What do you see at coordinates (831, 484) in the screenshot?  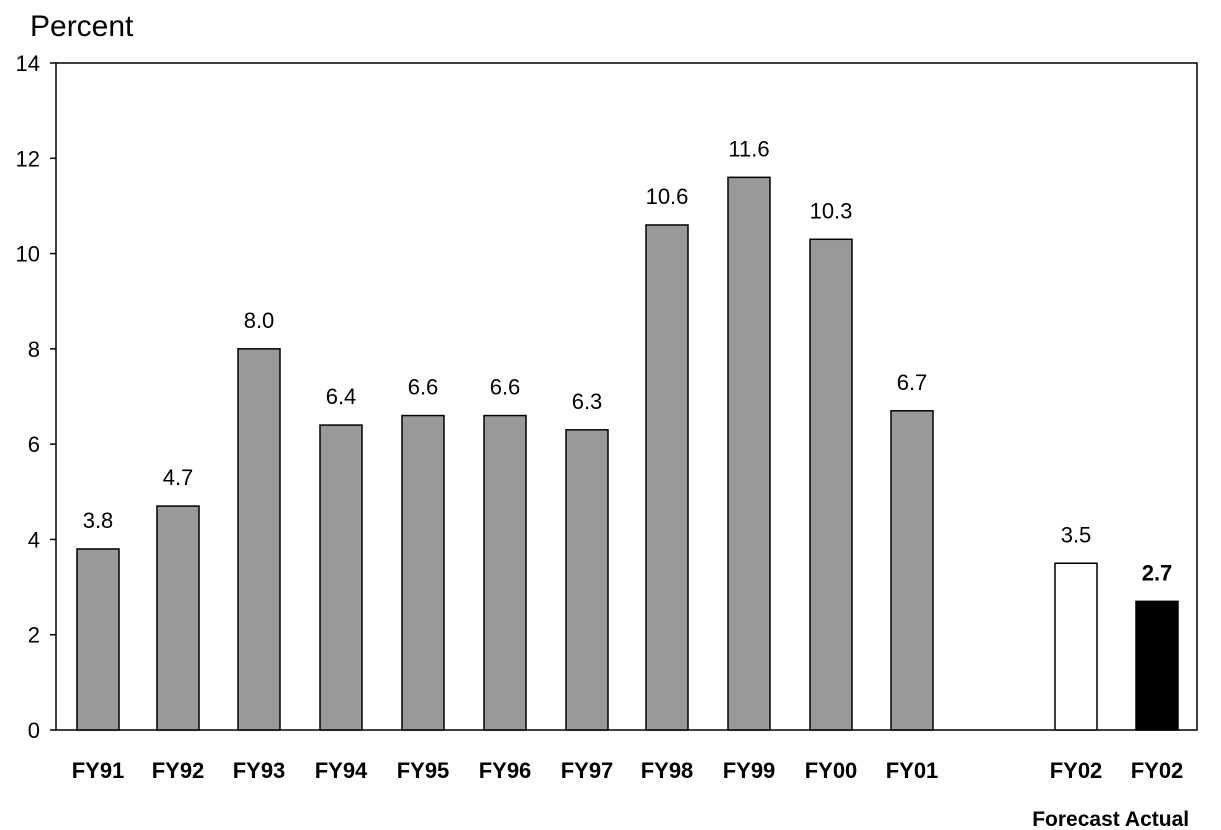 I see `bar-fy00` at bounding box center [831, 484].